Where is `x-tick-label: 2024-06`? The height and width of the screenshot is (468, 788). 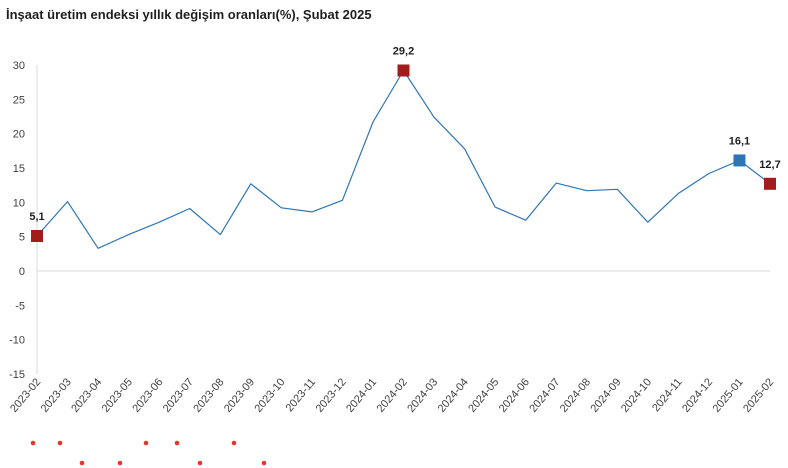
x-tick-label: 2024-06 is located at coordinates (514, 395).